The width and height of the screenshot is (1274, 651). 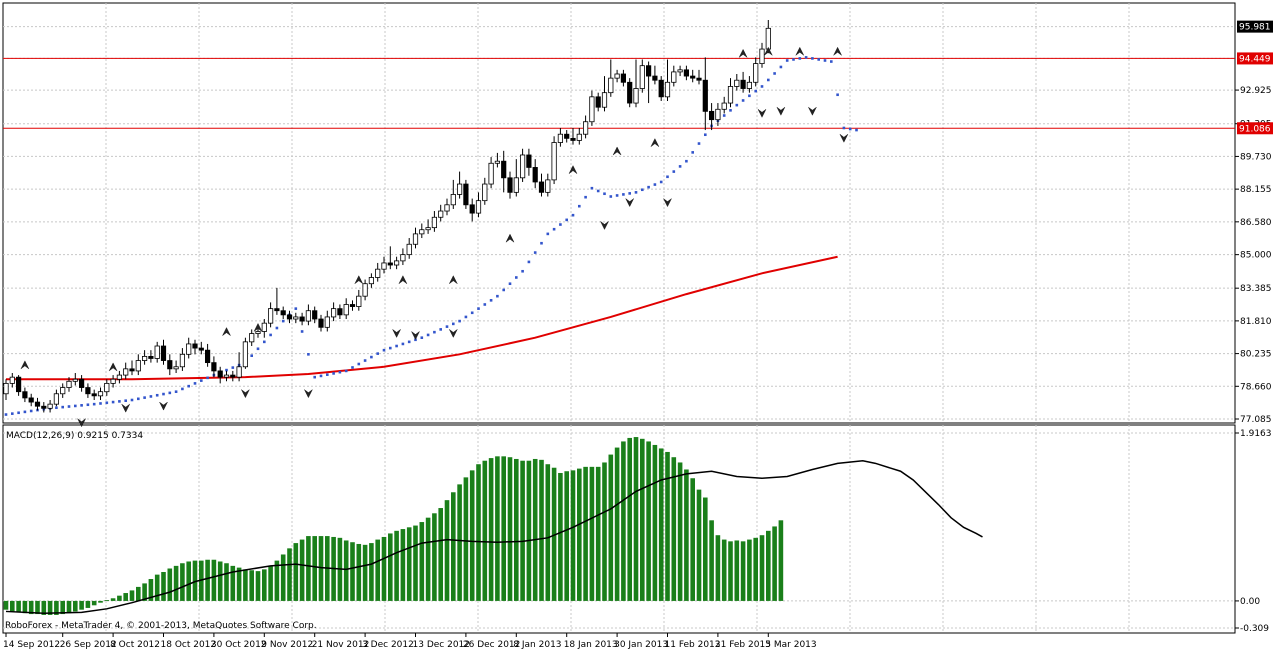 I want to click on time-tick-label: 21 Feb 2013, so click(x=743, y=645).